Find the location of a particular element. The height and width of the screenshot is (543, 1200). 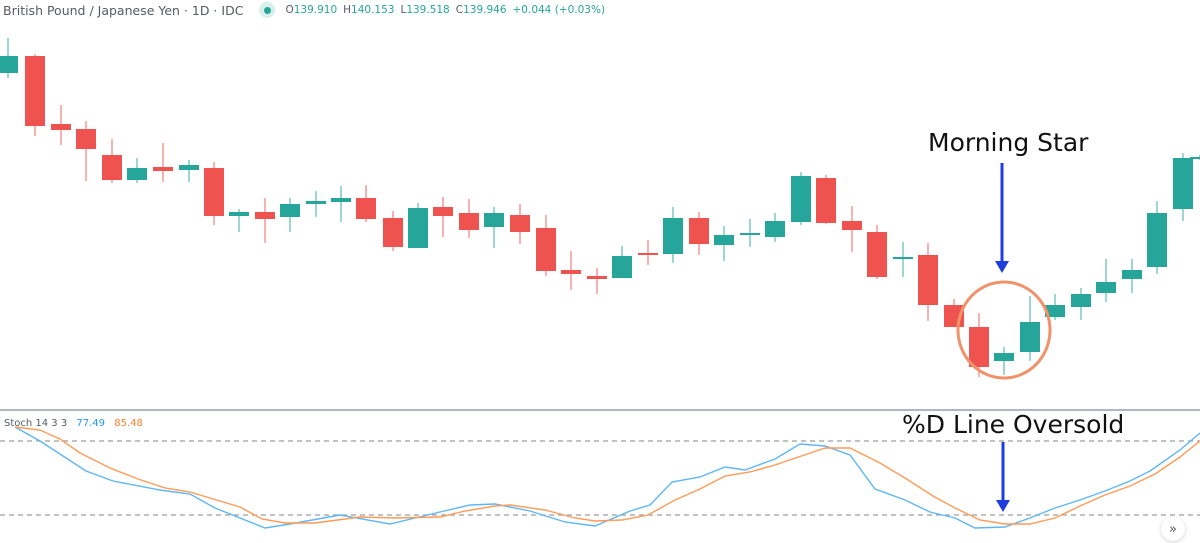

morning-star-arrow-icon is located at coordinates (1002, 218).